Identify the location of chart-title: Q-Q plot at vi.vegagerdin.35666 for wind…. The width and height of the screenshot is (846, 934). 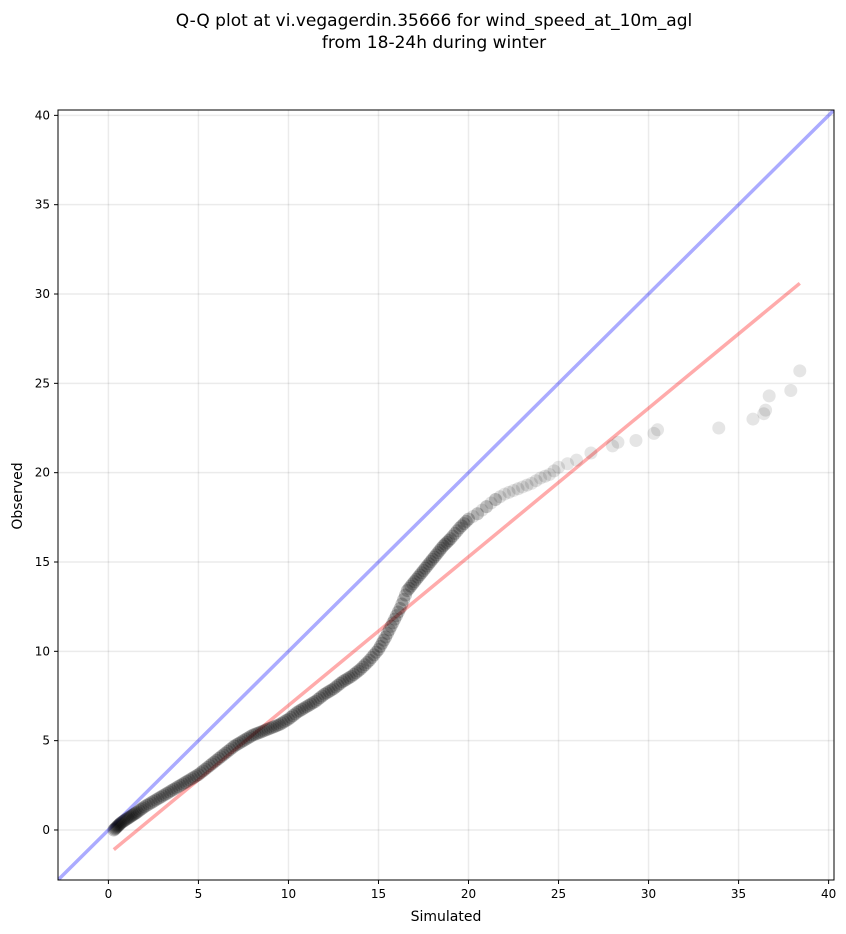
(434, 32).